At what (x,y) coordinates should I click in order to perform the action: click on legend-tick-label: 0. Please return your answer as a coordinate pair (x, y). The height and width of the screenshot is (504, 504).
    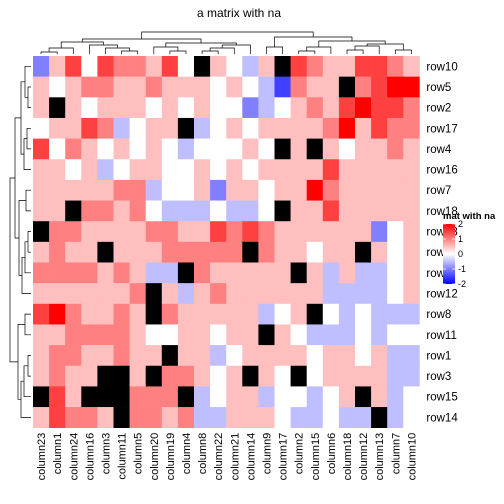
    Looking at the image, I should click on (460, 254).